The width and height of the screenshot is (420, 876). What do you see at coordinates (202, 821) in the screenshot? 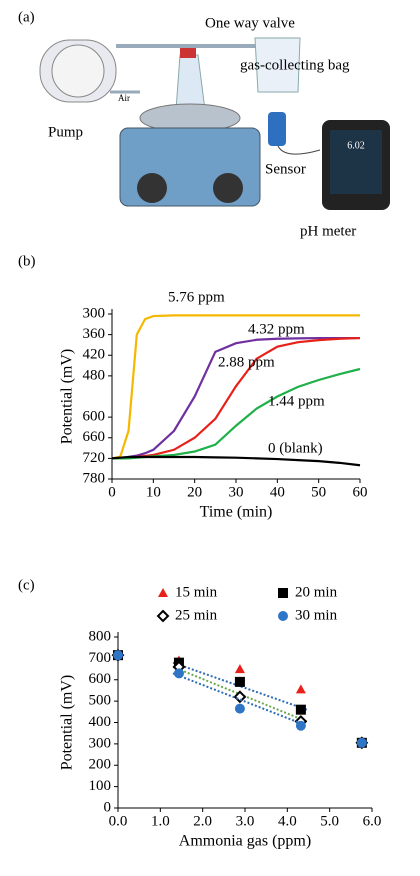
I see `x-tick-label: 2.0` at bounding box center [202, 821].